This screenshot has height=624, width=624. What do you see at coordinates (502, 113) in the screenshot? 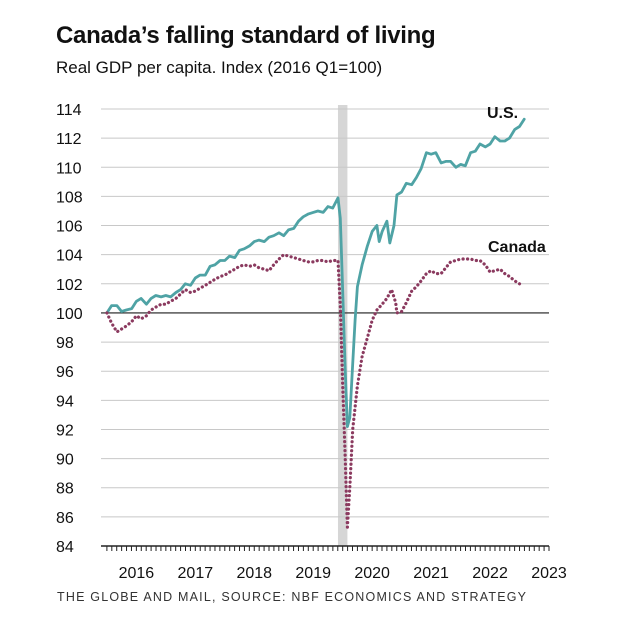
I see `series-label-us: U.S.` at bounding box center [502, 113].